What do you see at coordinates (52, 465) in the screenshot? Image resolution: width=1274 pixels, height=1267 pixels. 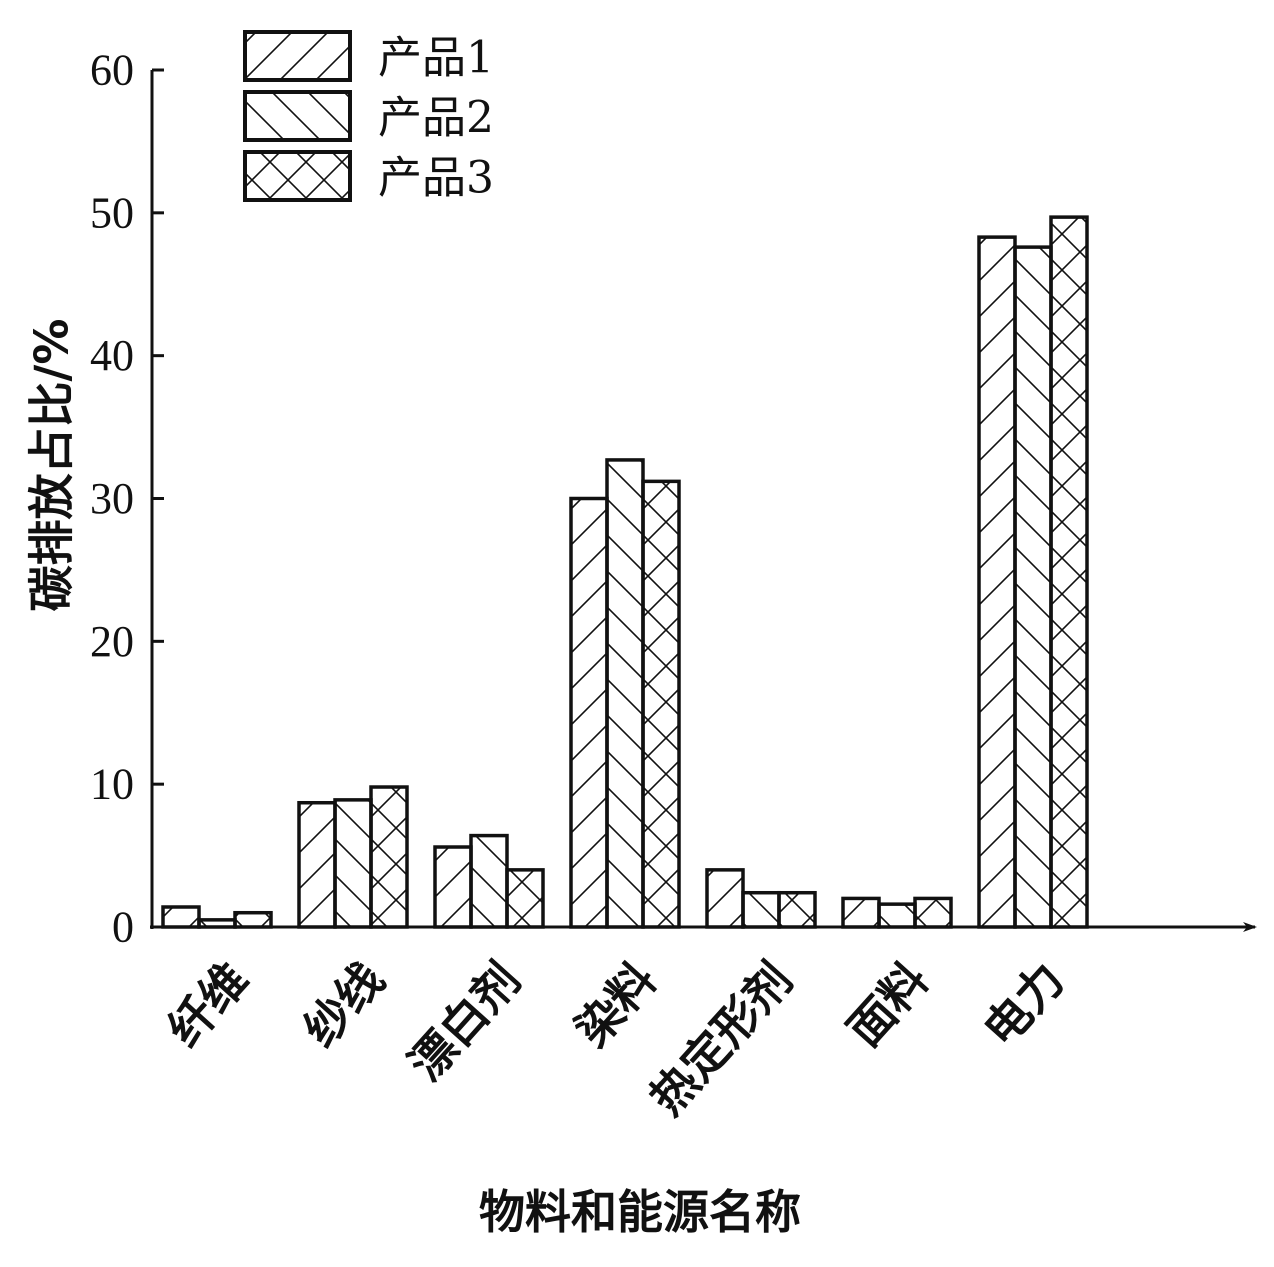 I see `y-axis-title: 碳排放占比/%` at bounding box center [52, 465].